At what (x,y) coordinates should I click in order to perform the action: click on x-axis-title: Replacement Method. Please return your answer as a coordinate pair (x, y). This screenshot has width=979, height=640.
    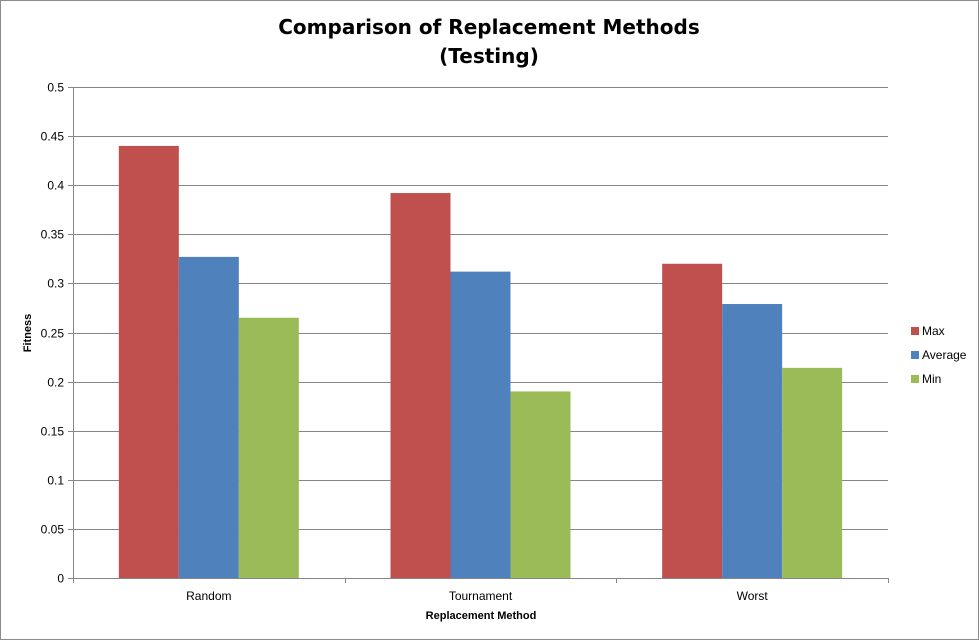
    Looking at the image, I should click on (481, 616).